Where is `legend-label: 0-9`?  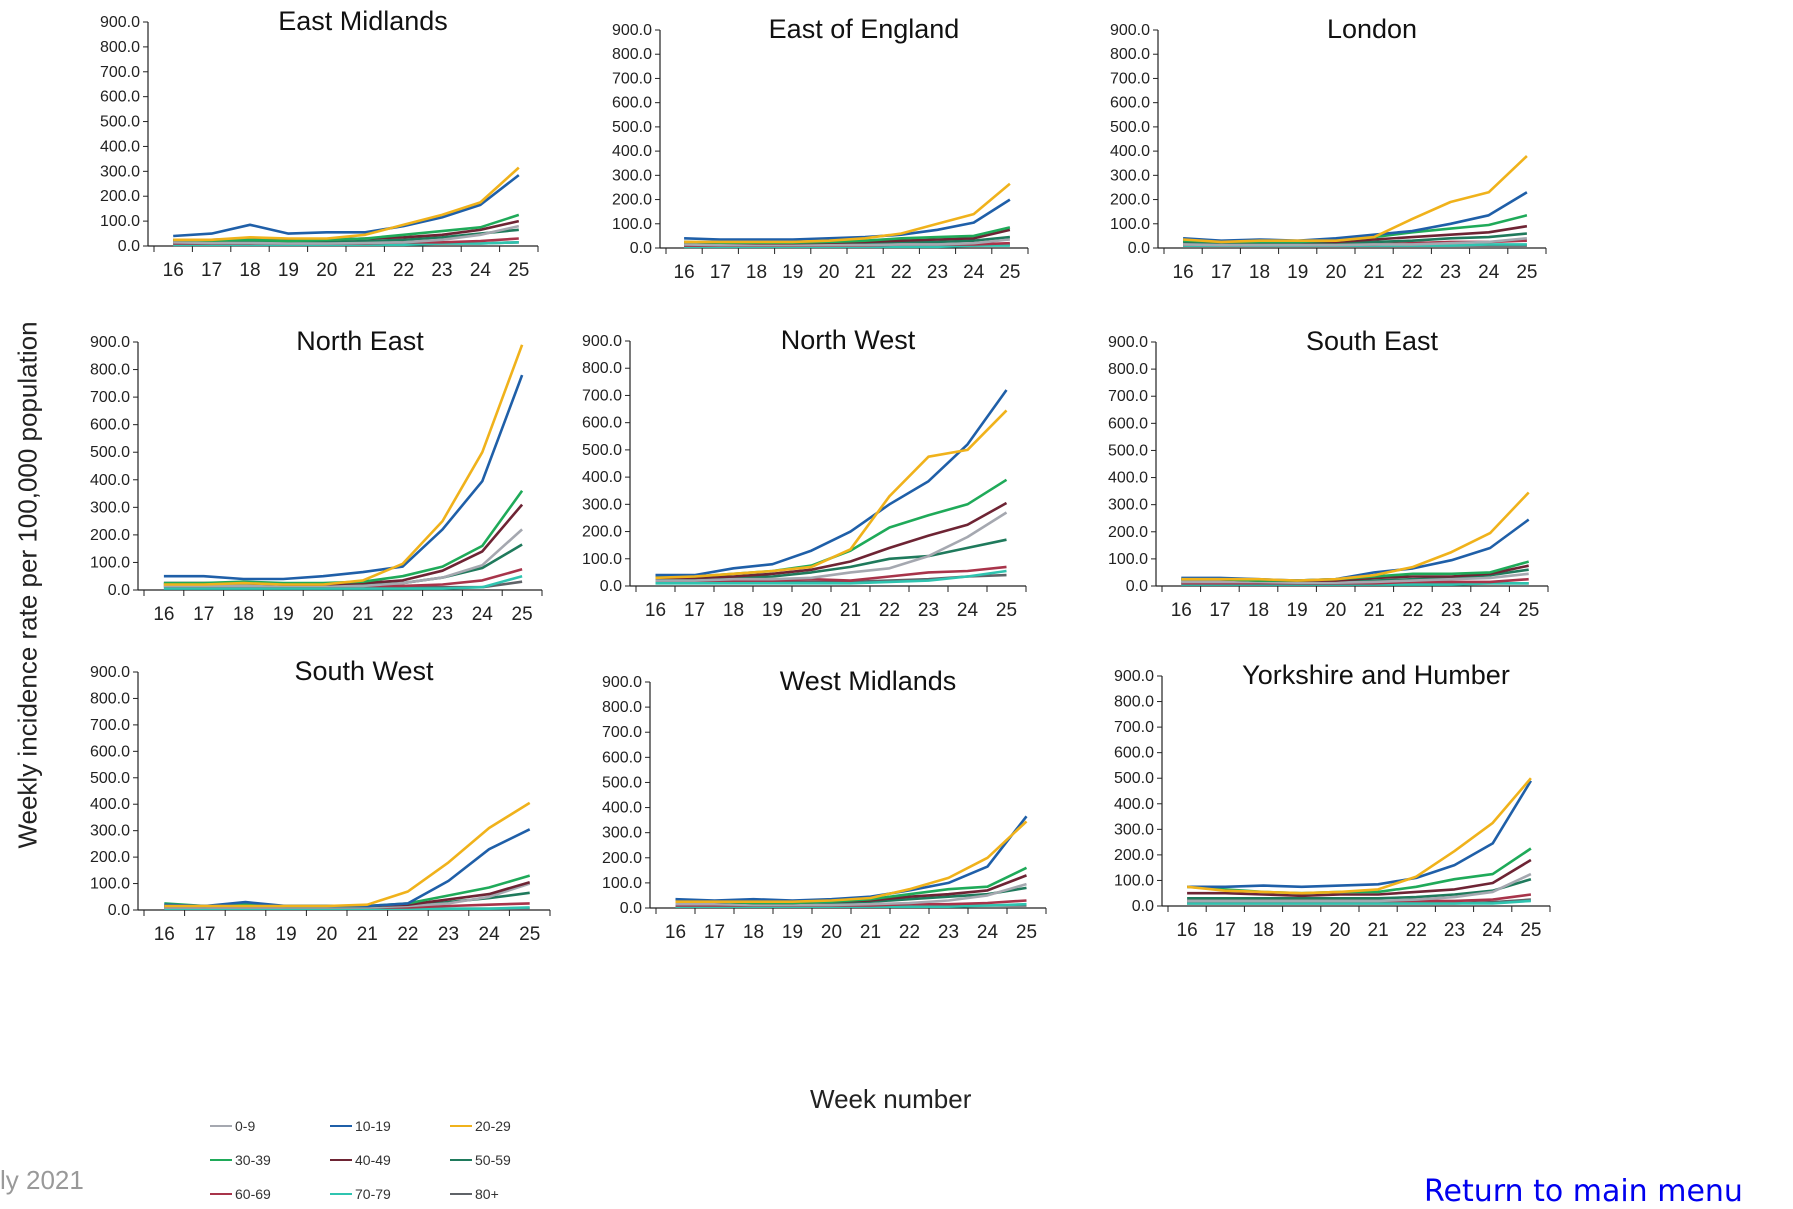 legend-label: 0-9 is located at coordinates (245, 1126).